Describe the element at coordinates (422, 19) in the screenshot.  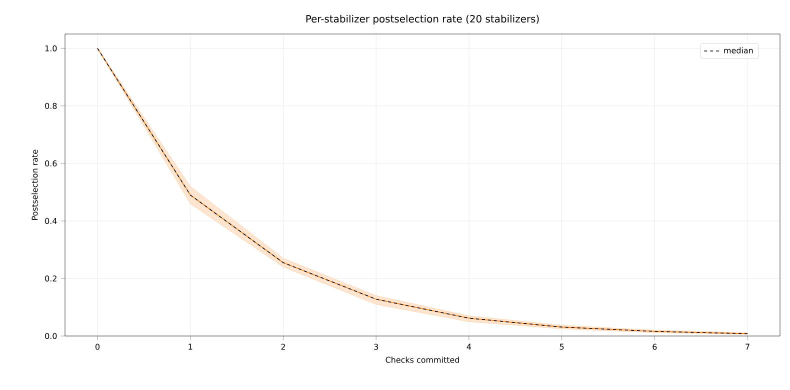
I see `chart-title: Per-stabilizer postselection rate (20 stabilizers)` at that location.